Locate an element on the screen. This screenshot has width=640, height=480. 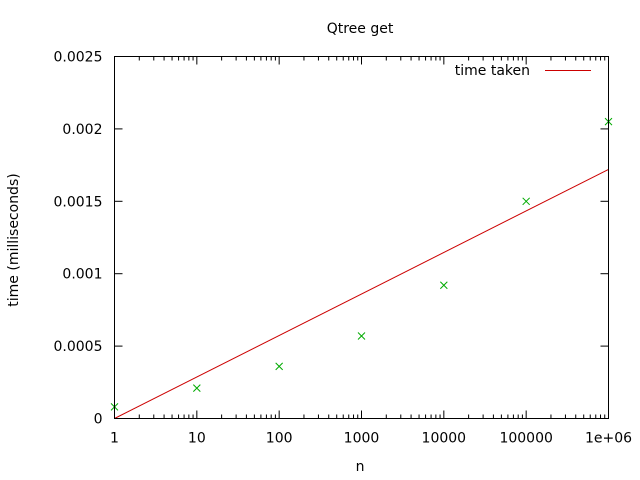
y-tick-label: 0 is located at coordinates (98, 420).